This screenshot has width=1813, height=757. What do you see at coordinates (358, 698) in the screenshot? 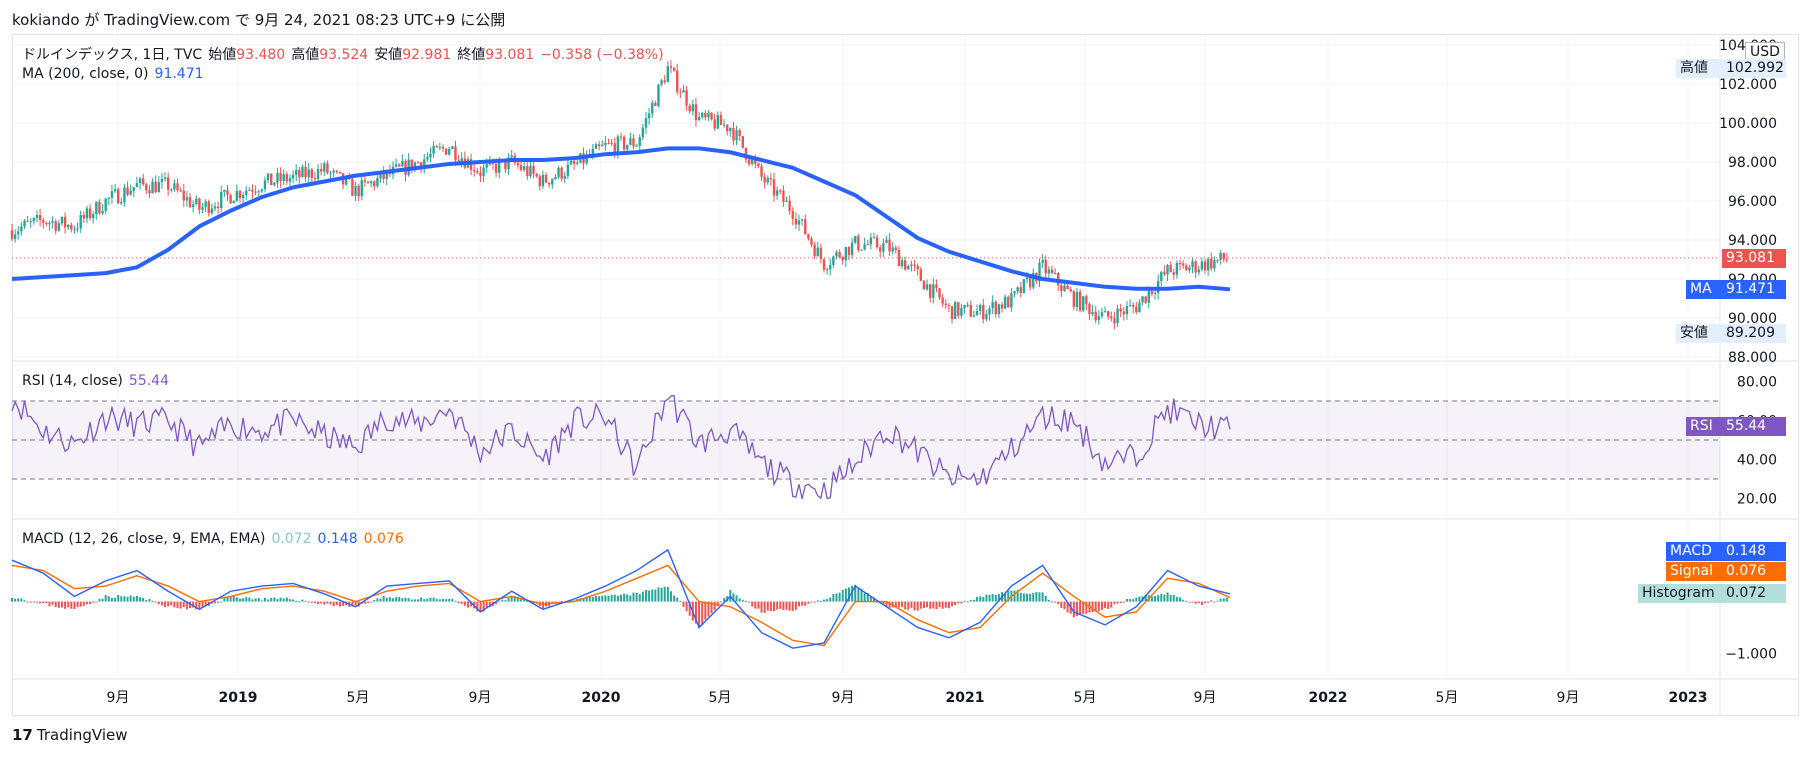
I see `x-tick-label: 5月` at bounding box center [358, 698].